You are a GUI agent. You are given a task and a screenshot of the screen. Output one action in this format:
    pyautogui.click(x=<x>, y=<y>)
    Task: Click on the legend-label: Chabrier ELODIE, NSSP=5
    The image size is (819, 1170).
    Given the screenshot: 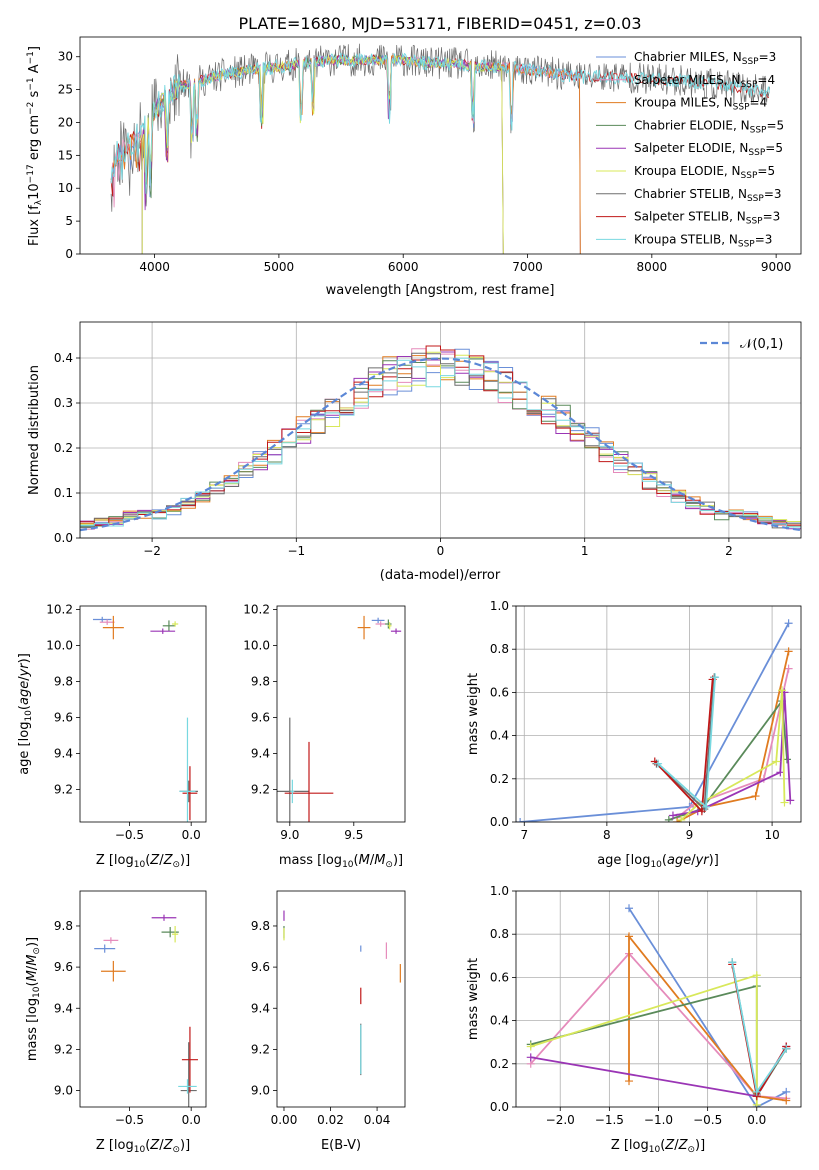 What is the action you would take?
    pyautogui.click(x=709, y=126)
    